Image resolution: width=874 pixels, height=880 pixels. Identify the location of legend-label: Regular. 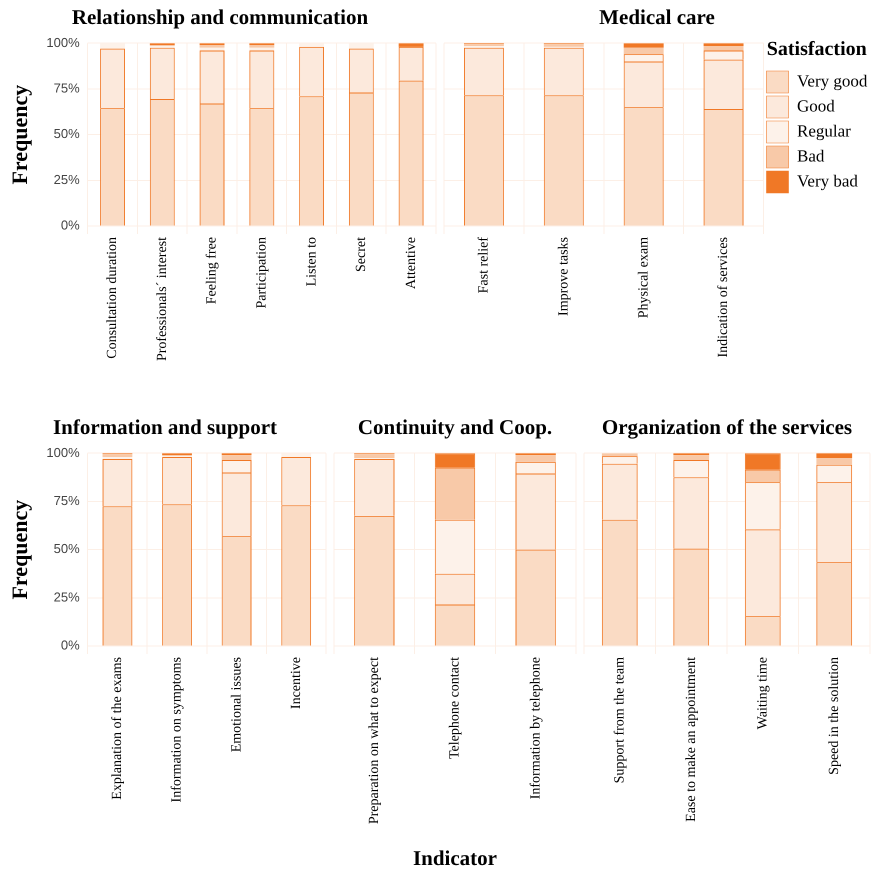
(824, 130).